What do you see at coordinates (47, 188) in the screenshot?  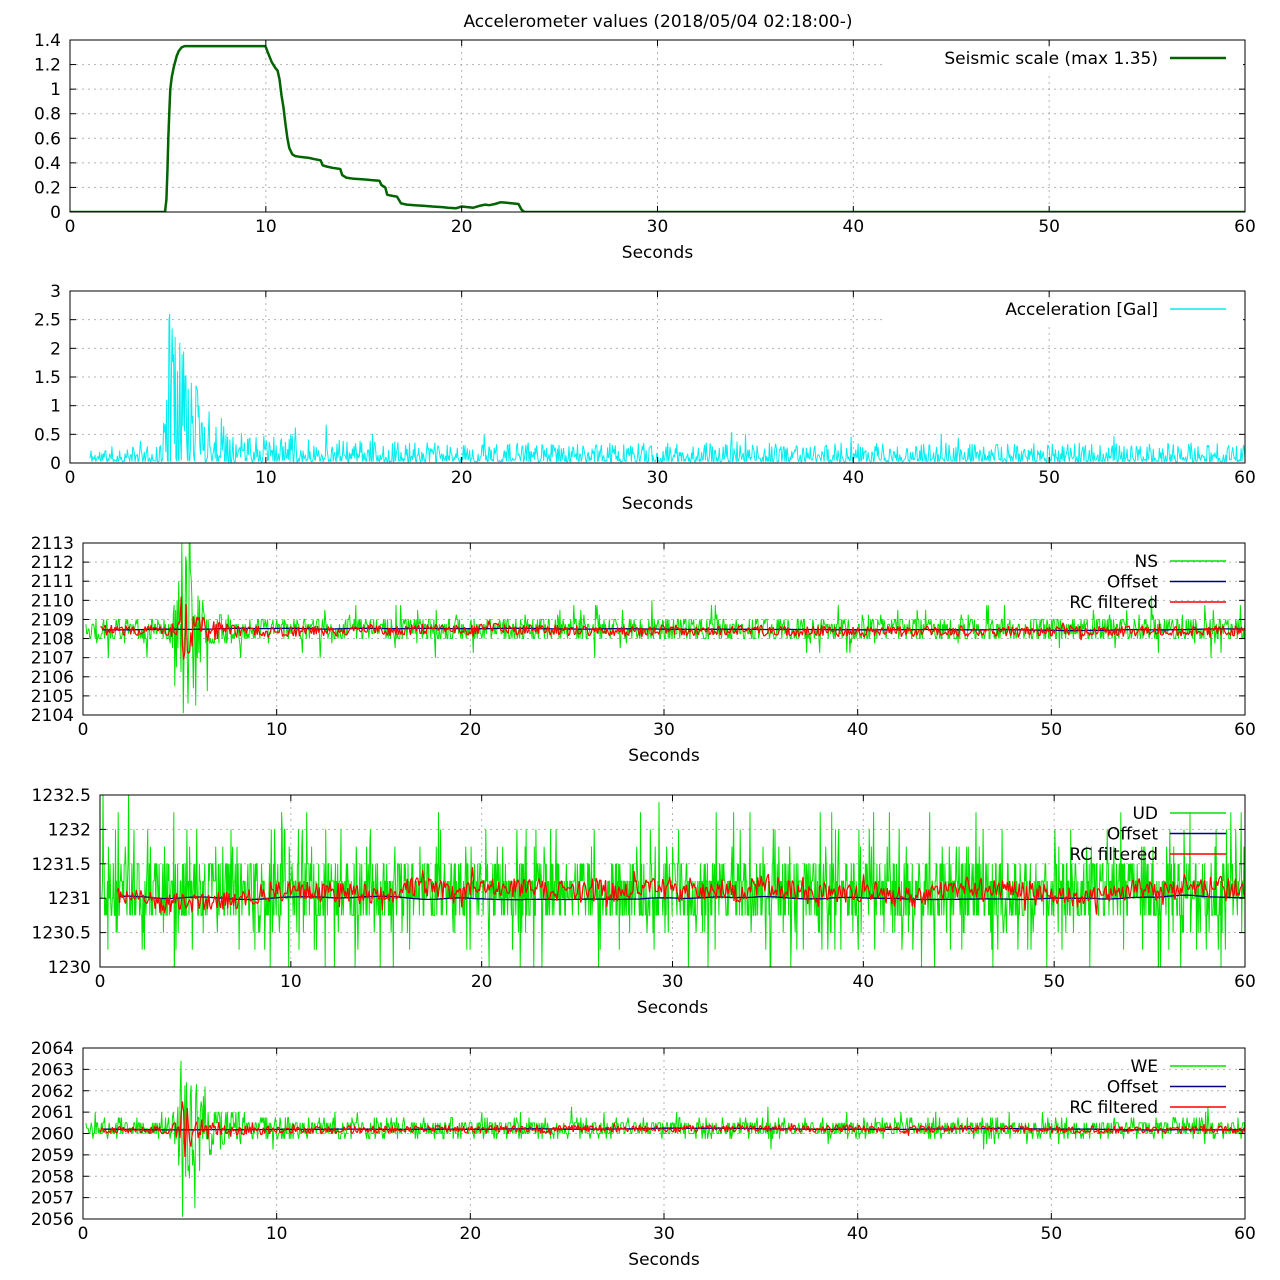 I see `y-tick-label: 0.2` at bounding box center [47, 188].